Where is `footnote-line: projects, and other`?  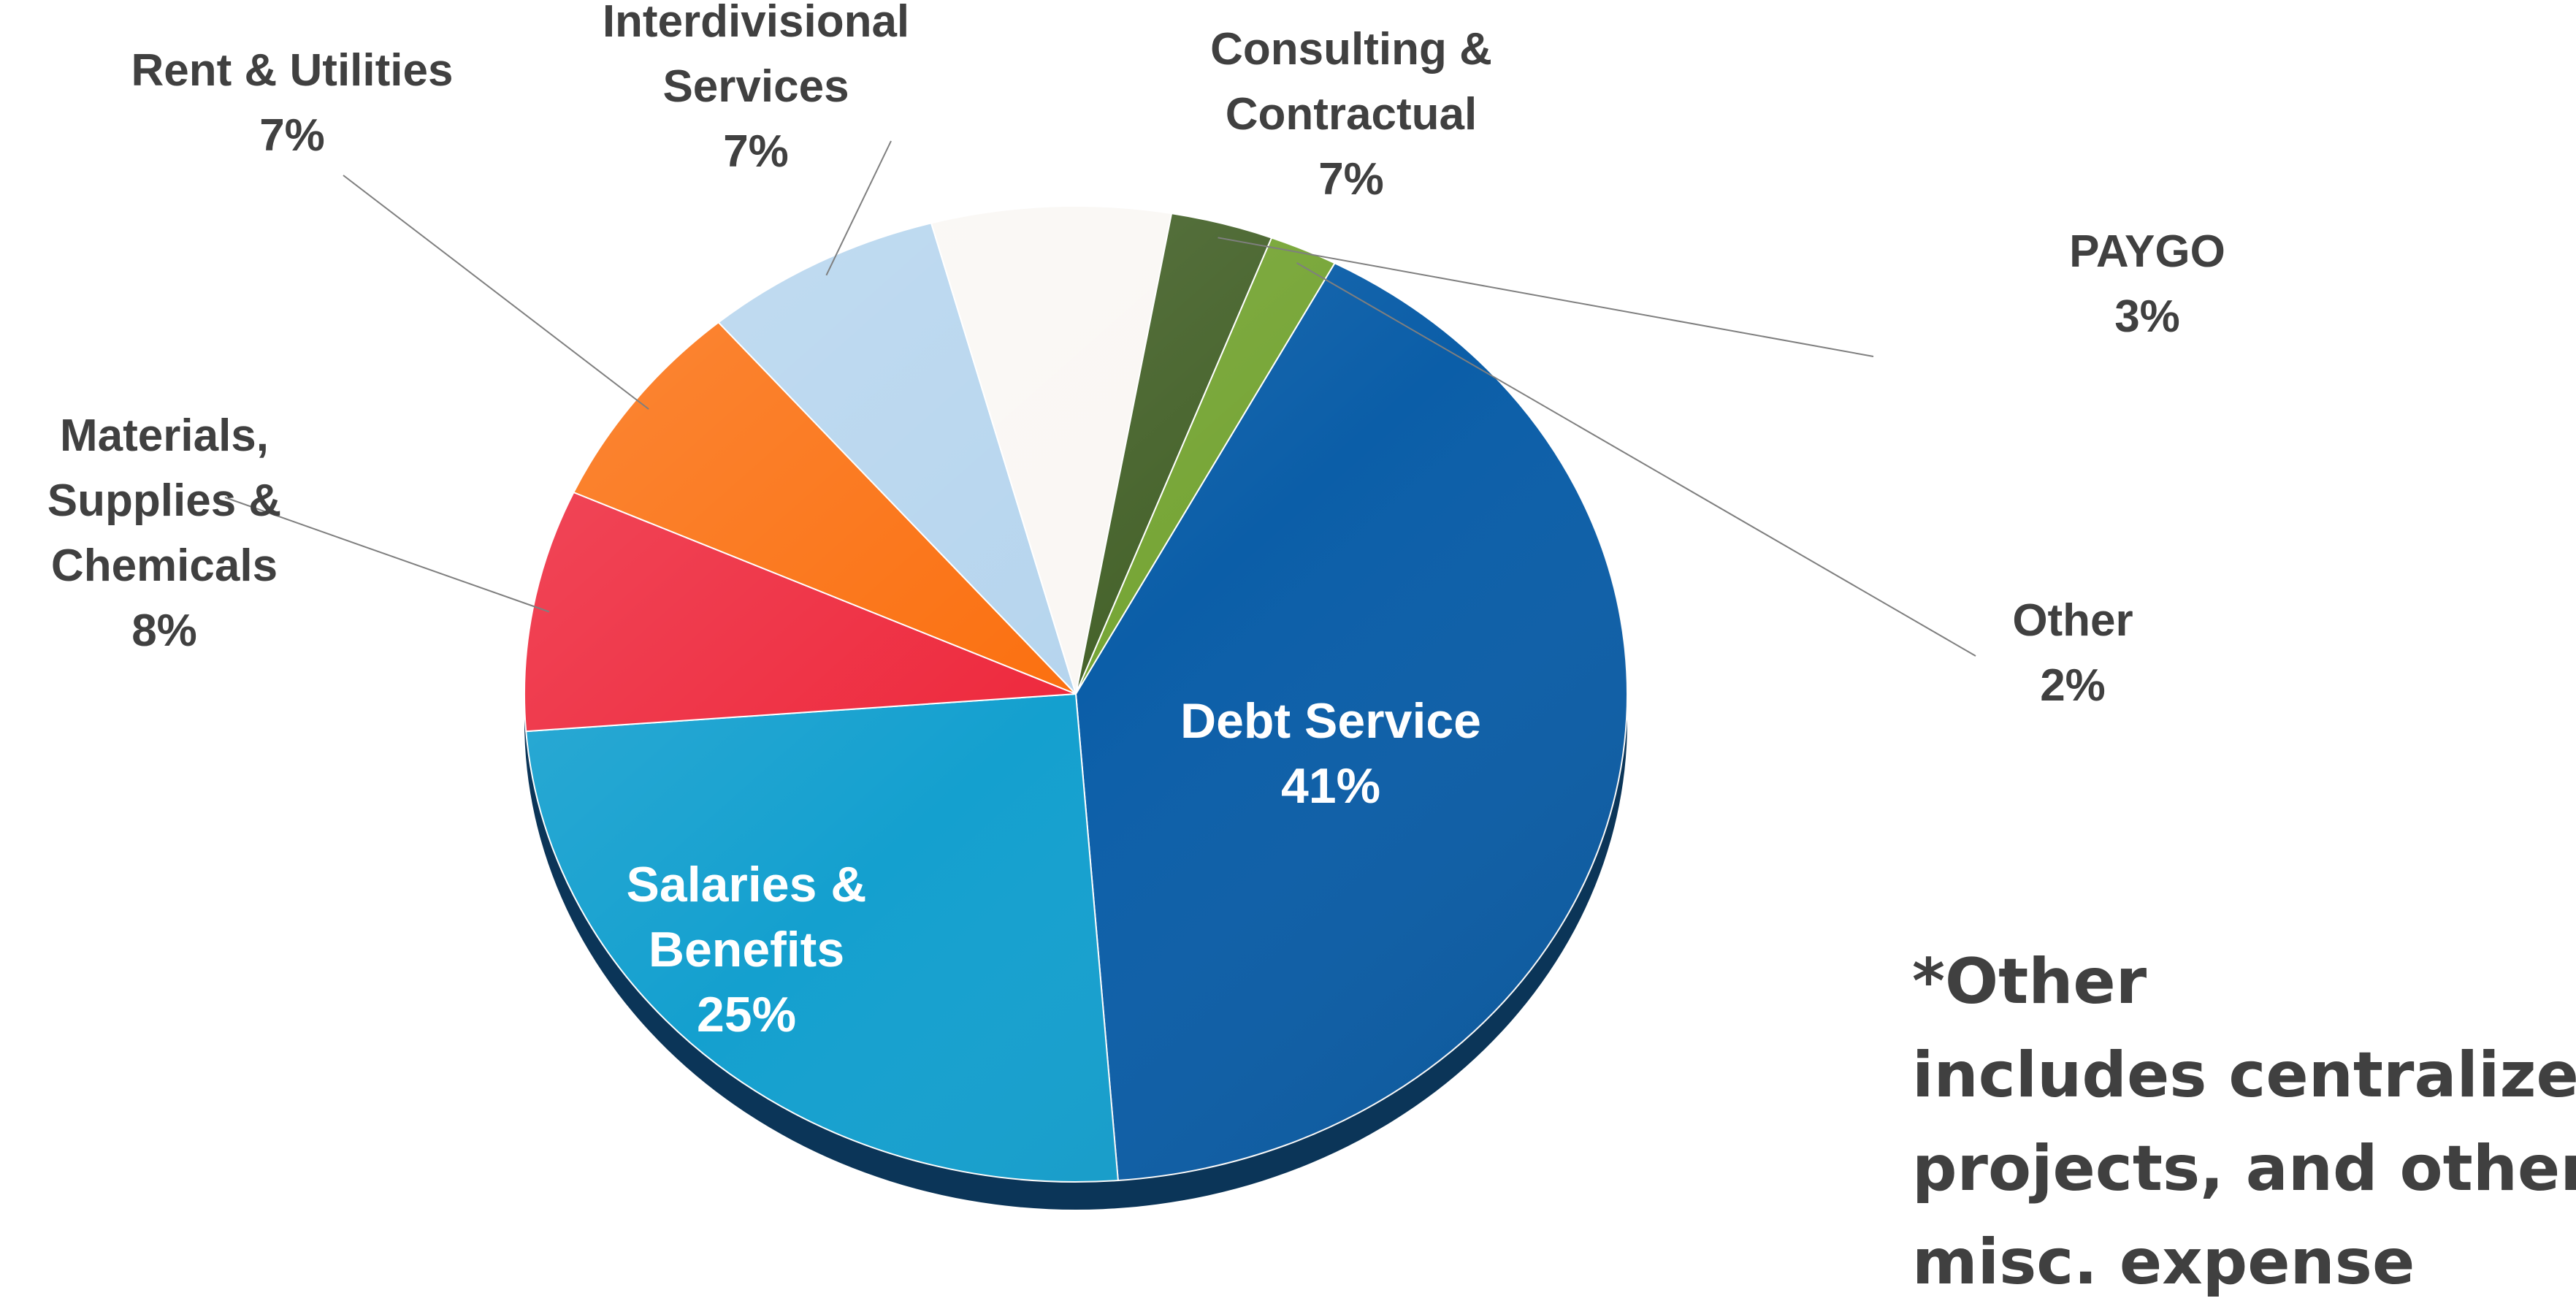
footnote-line: projects, and other is located at coordinates (2244, 1168).